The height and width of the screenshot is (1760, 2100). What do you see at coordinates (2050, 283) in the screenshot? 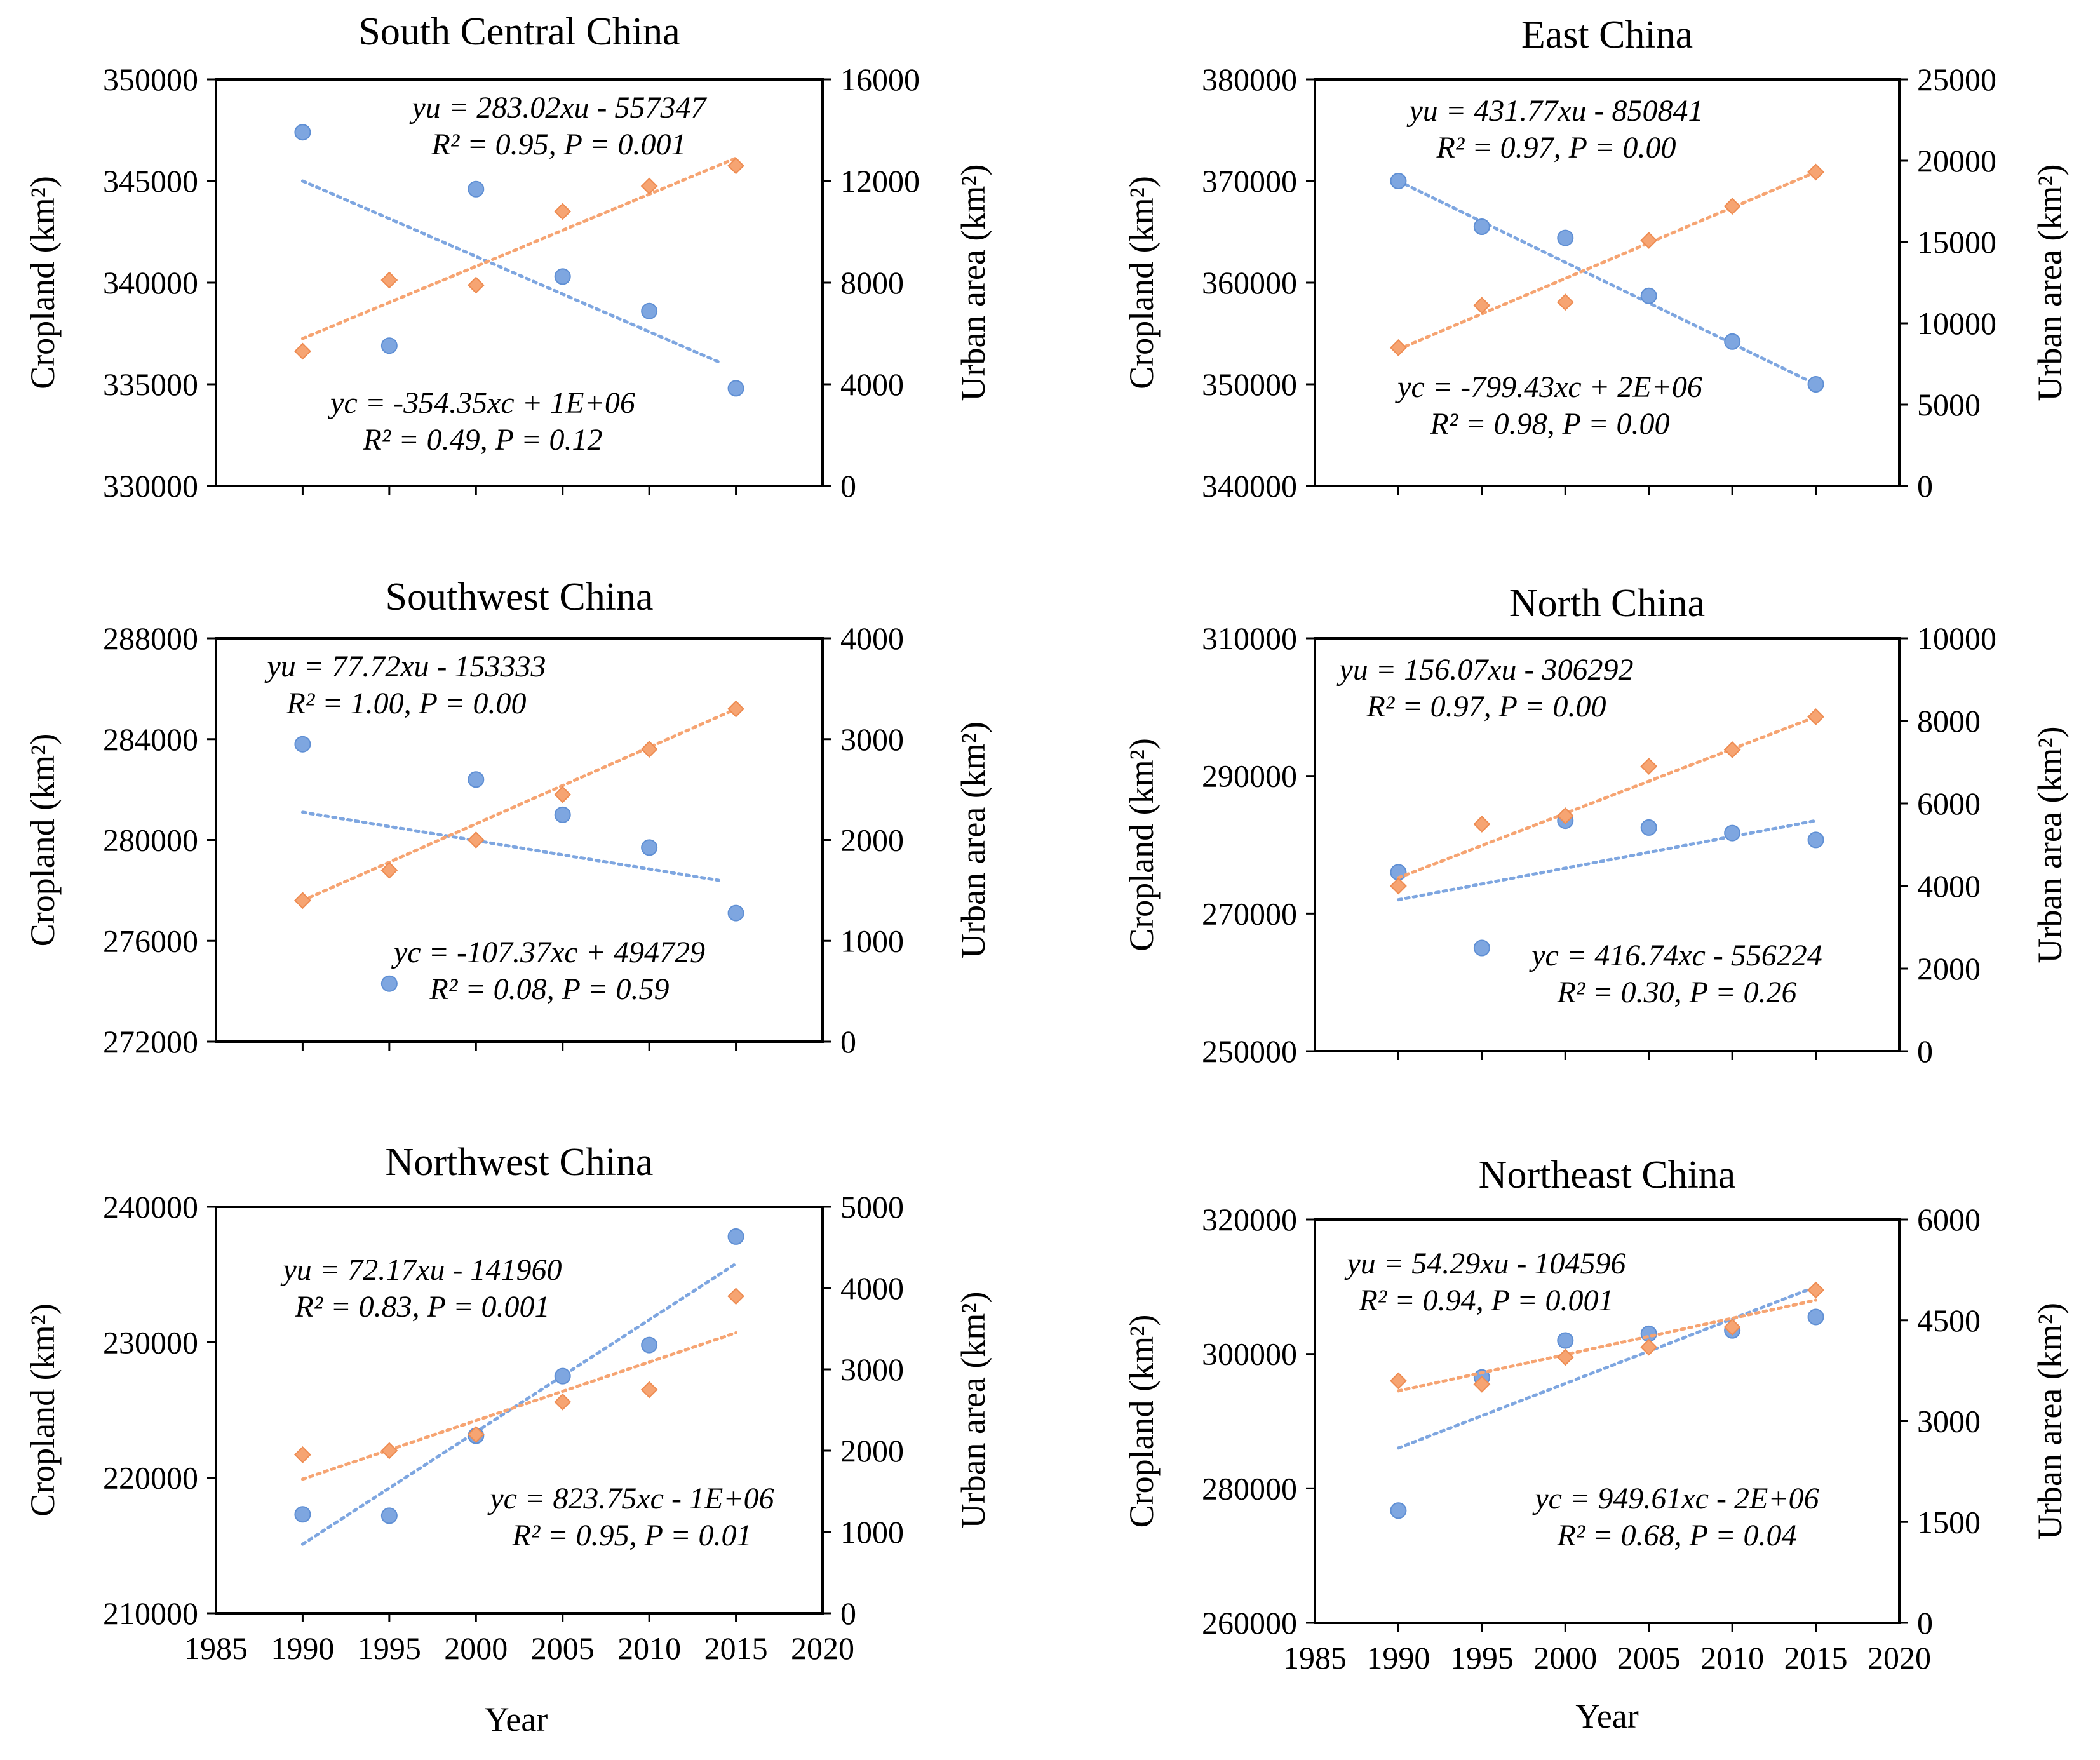
I see `y2-axis-label: Urban area (km²)` at bounding box center [2050, 283].